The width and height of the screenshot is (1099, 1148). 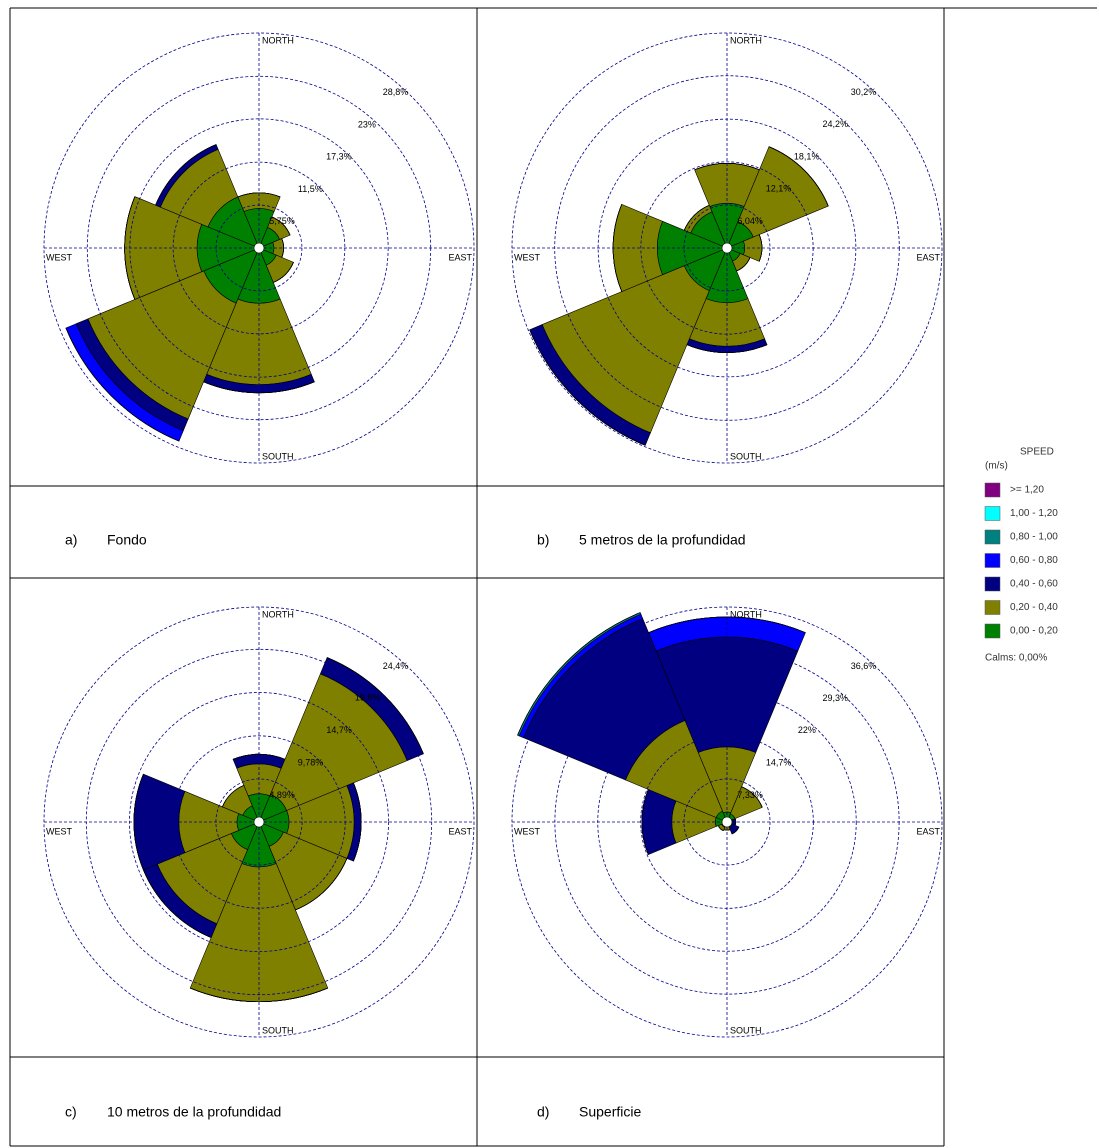 I want to click on r-tick-label: 4,89%, so click(x=282, y=795).